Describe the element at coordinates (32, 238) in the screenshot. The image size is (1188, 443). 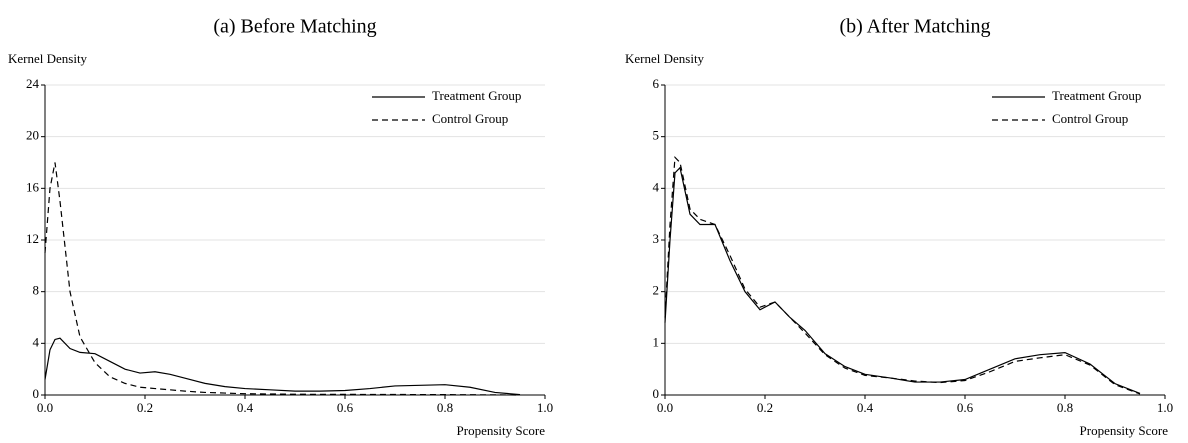
I see `y-tick-label: 12` at that location.